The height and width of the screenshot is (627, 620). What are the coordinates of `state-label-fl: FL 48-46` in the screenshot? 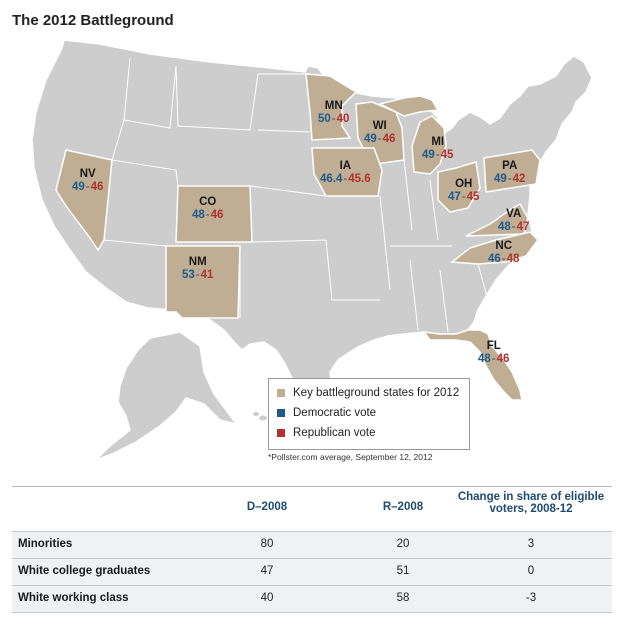 It's located at (493, 353).